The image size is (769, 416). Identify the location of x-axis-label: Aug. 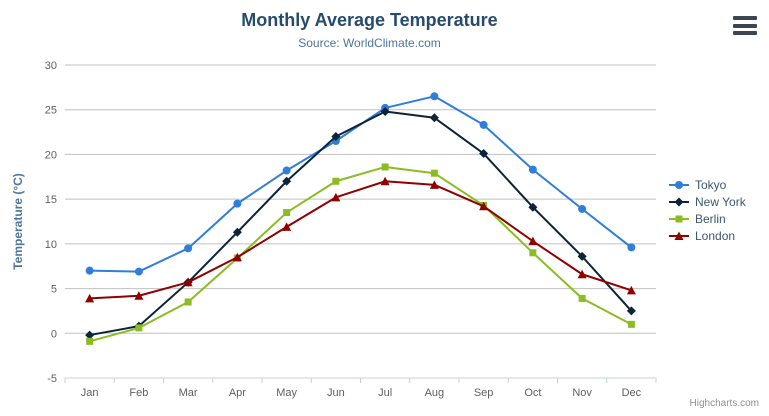
(435, 393).